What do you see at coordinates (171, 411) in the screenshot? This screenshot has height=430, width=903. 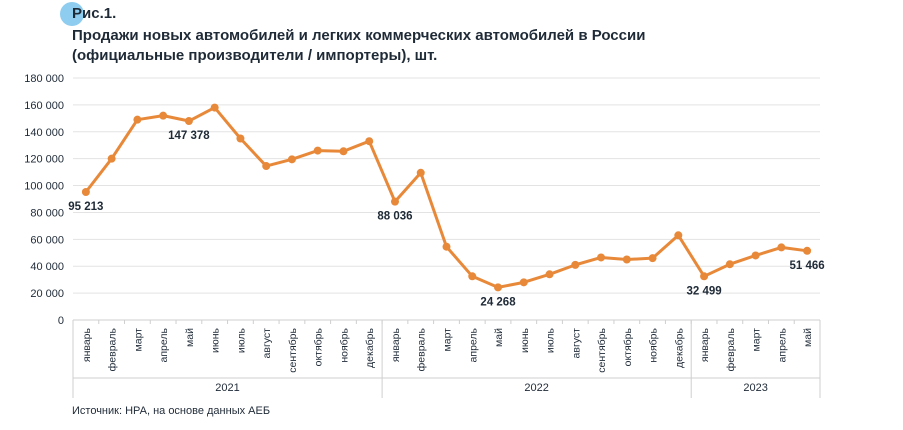 I see `source-note: Источник: НРА, на основе данных АЕБ` at bounding box center [171, 411].